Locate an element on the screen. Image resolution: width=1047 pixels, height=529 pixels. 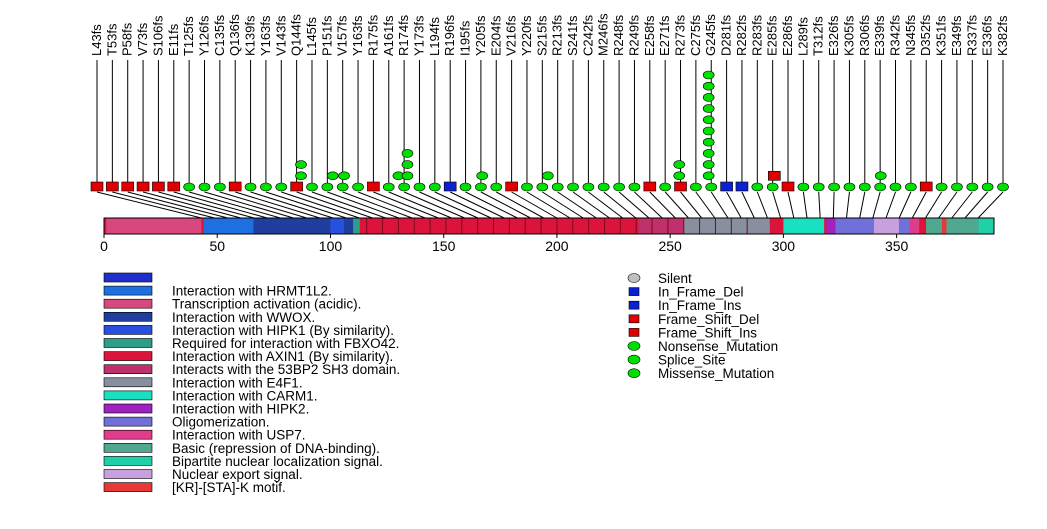
mutation-label: L194fs is located at coordinates (434, 36).